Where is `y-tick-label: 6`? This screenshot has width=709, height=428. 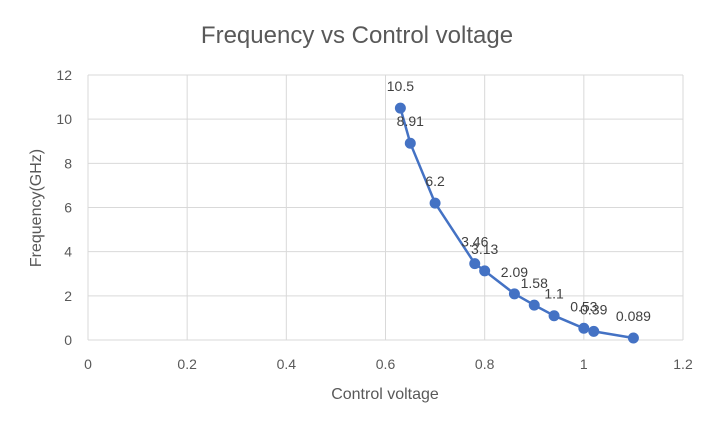
y-tick-label: 6 is located at coordinates (68, 208).